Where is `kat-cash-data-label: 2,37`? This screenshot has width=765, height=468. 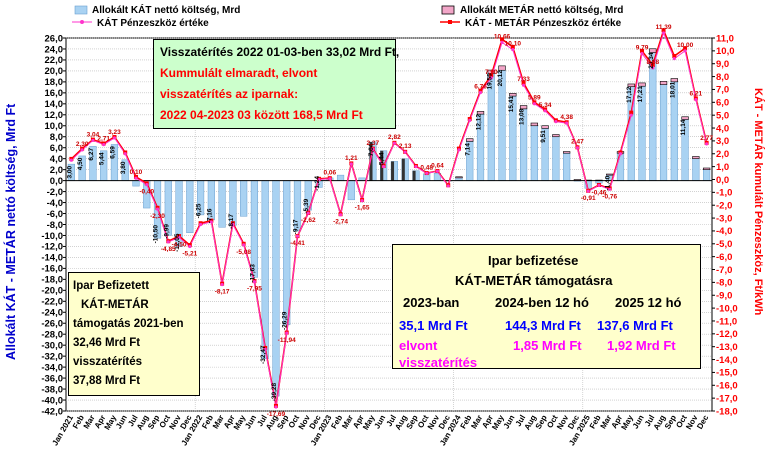
kat-cash-data-label: 2,37 is located at coordinates (373, 143).